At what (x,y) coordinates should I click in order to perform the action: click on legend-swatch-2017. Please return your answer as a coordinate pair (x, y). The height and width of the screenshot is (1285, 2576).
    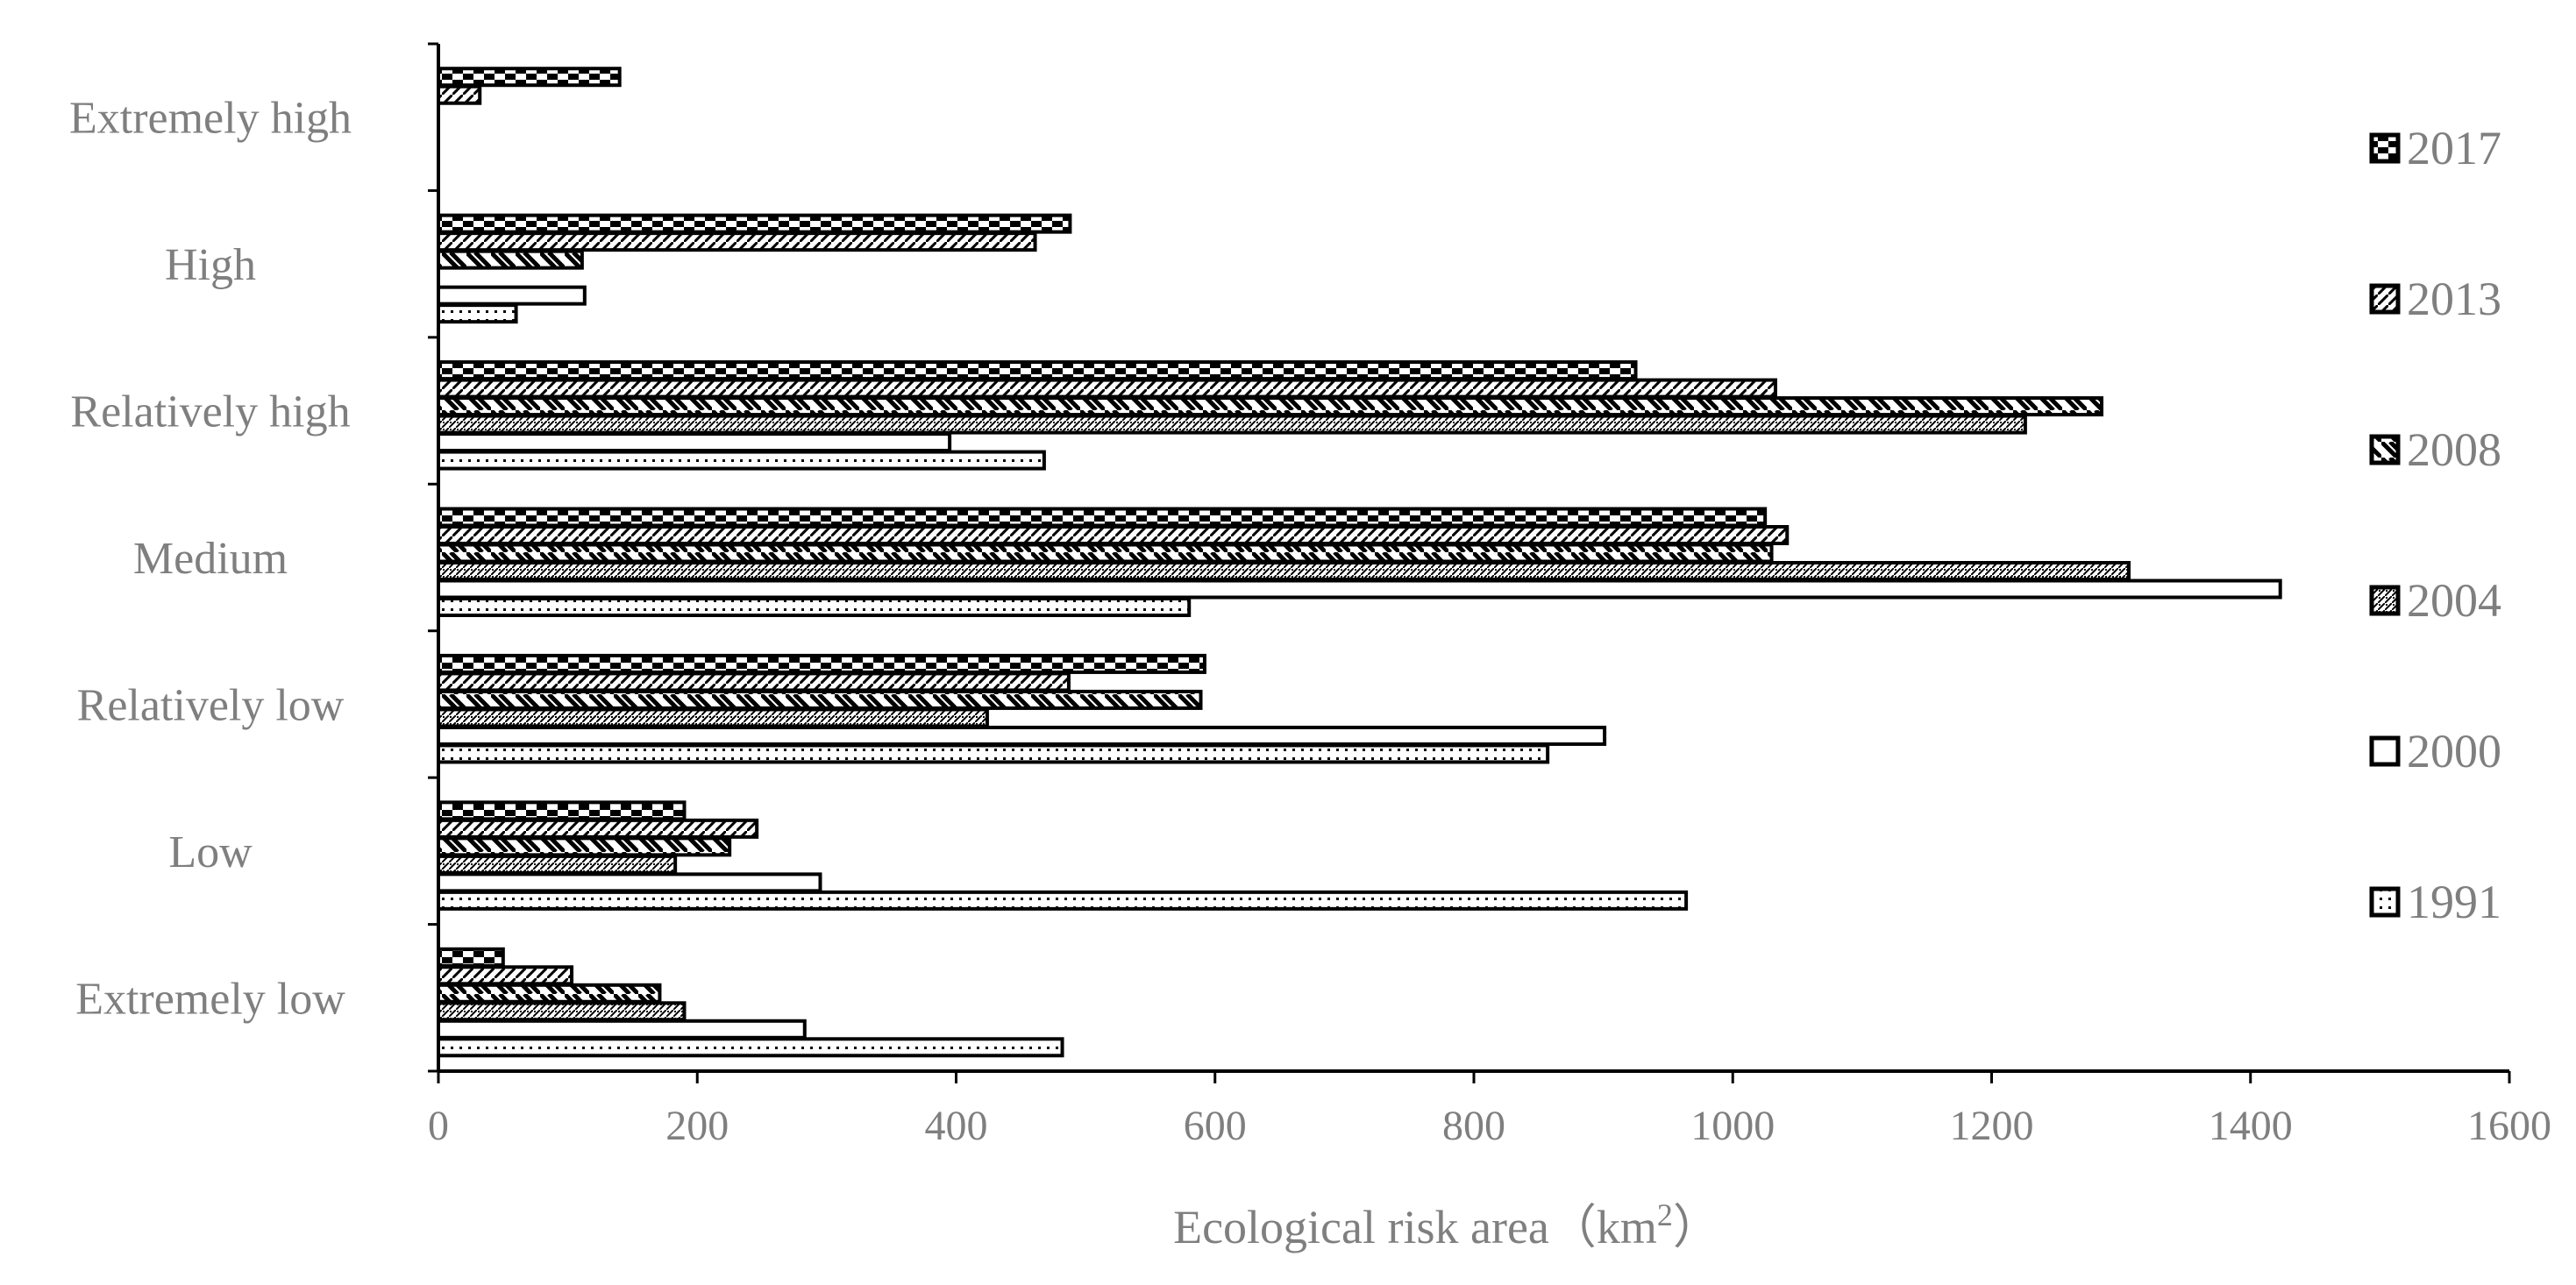
    Looking at the image, I should click on (2385, 148).